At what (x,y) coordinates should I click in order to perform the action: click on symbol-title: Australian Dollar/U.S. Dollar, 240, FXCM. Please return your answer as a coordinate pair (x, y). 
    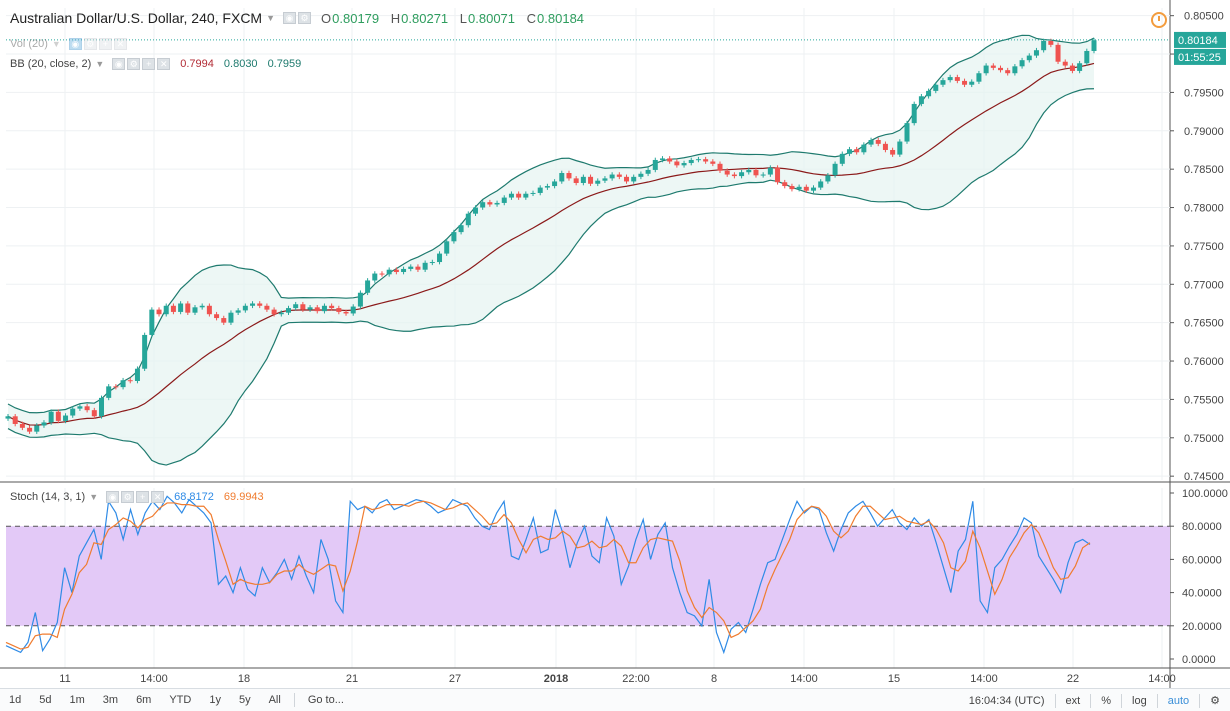
    Looking at the image, I should click on (136, 18).